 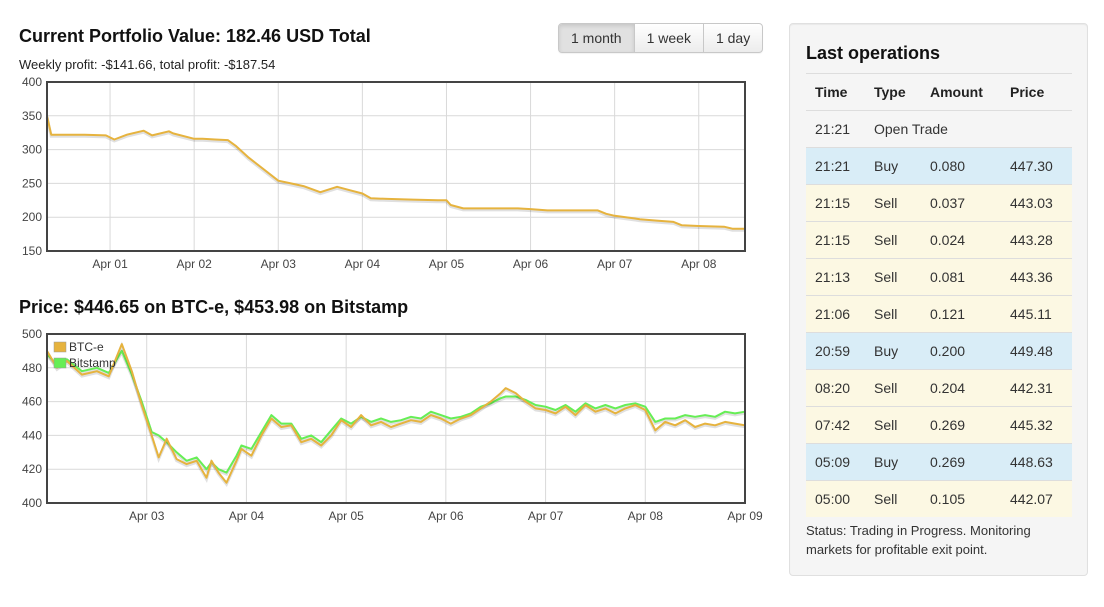 I want to click on operation-row: 05:00 Sell 0.105 442.07, so click(x=939, y=498).